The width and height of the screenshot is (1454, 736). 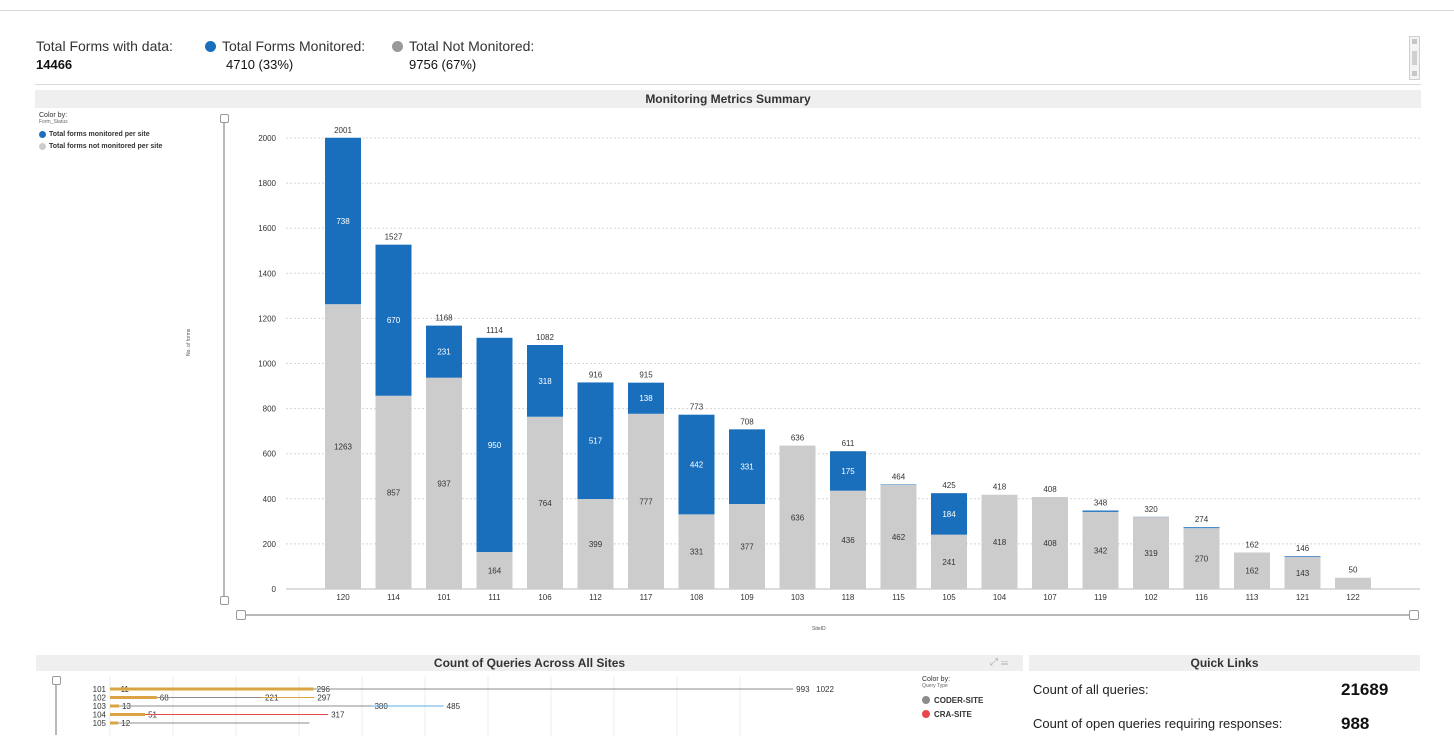 What do you see at coordinates (267, 318) in the screenshot?
I see `y-tick-label: 1200` at bounding box center [267, 318].